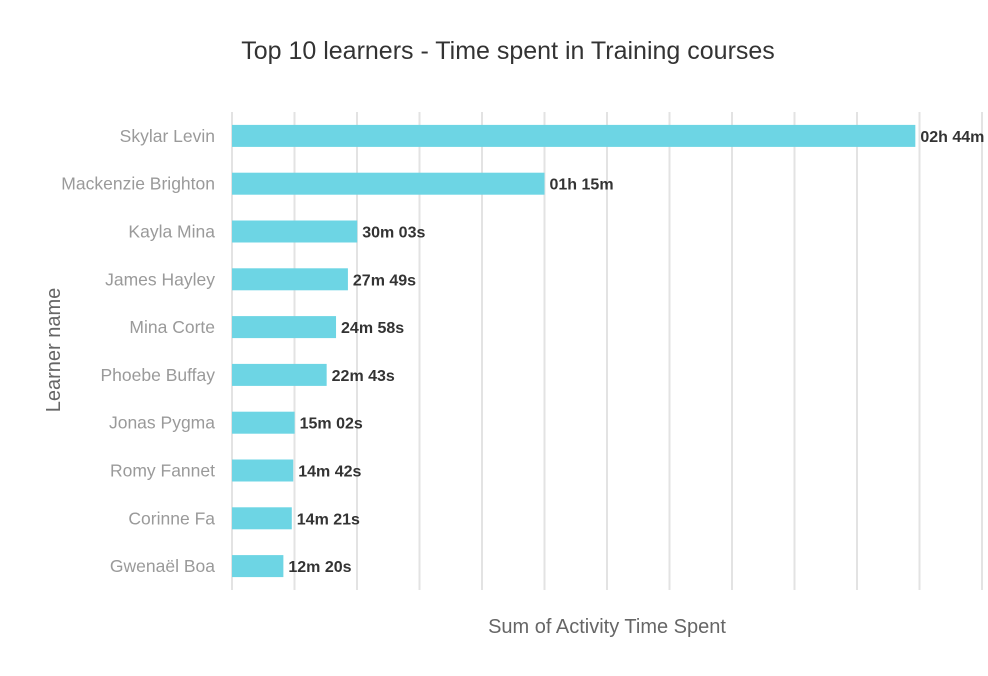  What do you see at coordinates (160, 279) in the screenshot?
I see `category-label: James Hayley` at bounding box center [160, 279].